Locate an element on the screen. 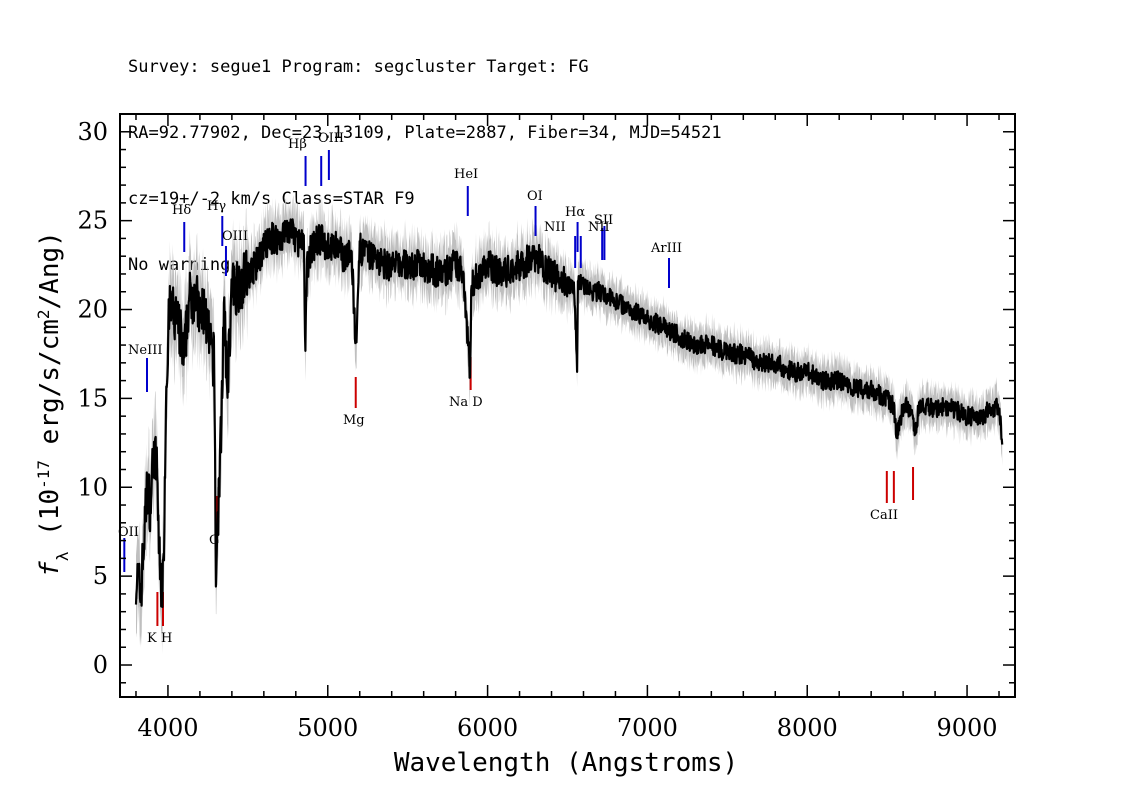 This screenshot has width=1134, height=810. emission-line-label: HeI is located at coordinates (466, 174).